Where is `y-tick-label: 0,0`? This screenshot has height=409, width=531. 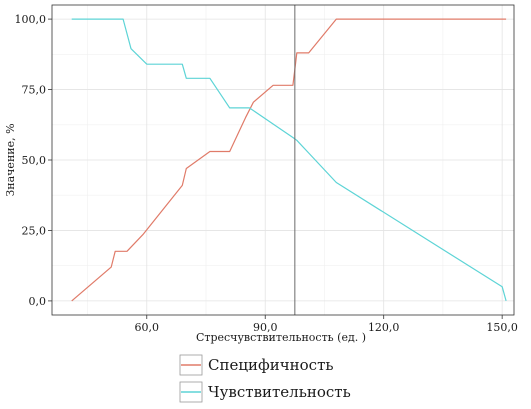 y-tick-label: 0,0 is located at coordinates (38, 301).